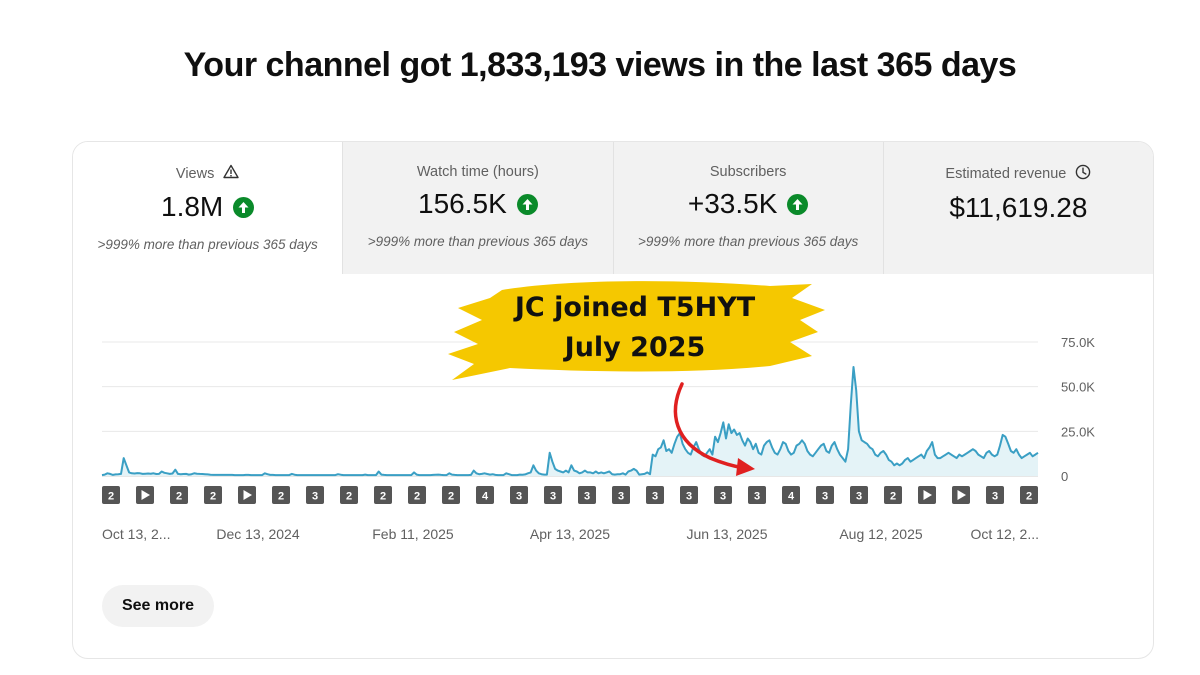 The width and height of the screenshot is (1200, 675). What do you see at coordinates (881, 534) in the screenshot?
I see `x-tick-label: Aug 12, 2025` at bounding box center [881, 534].